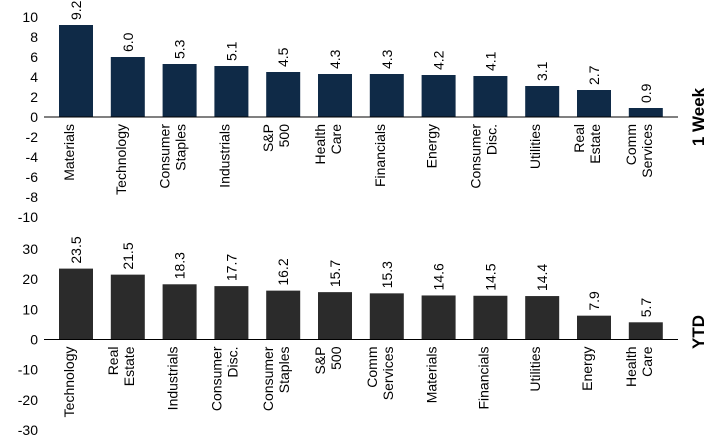 This screenshot has height=436, width=713. I want to click on y-tick-label: -20, so click(28, 400).